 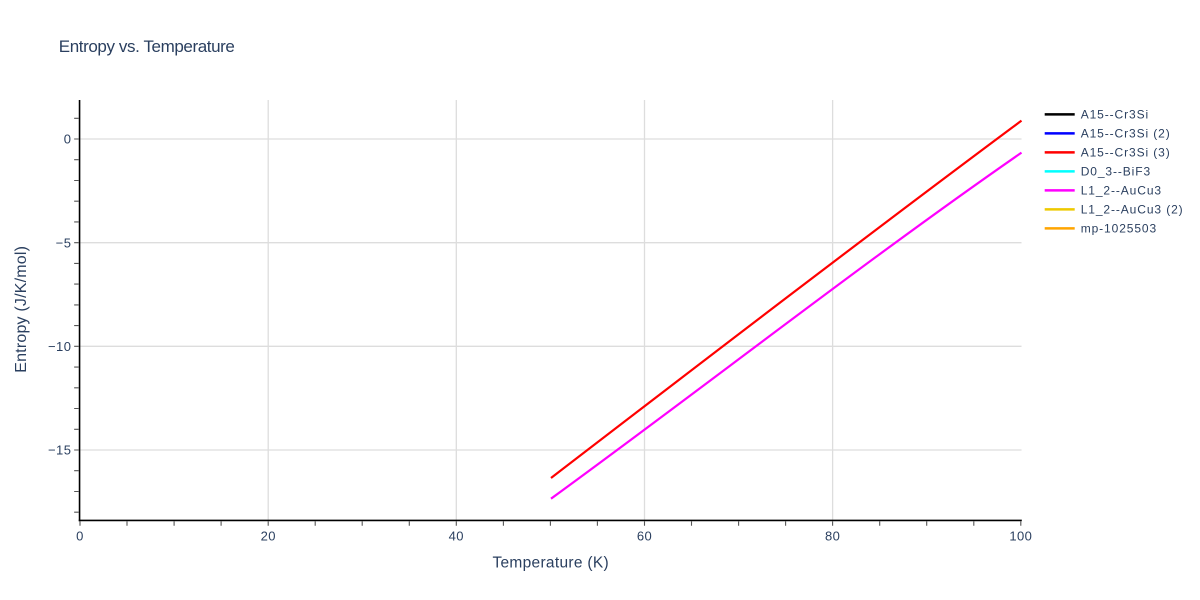 I want to click on svg-text: Entropy (J/K/mol), so click(x=21, y=309).